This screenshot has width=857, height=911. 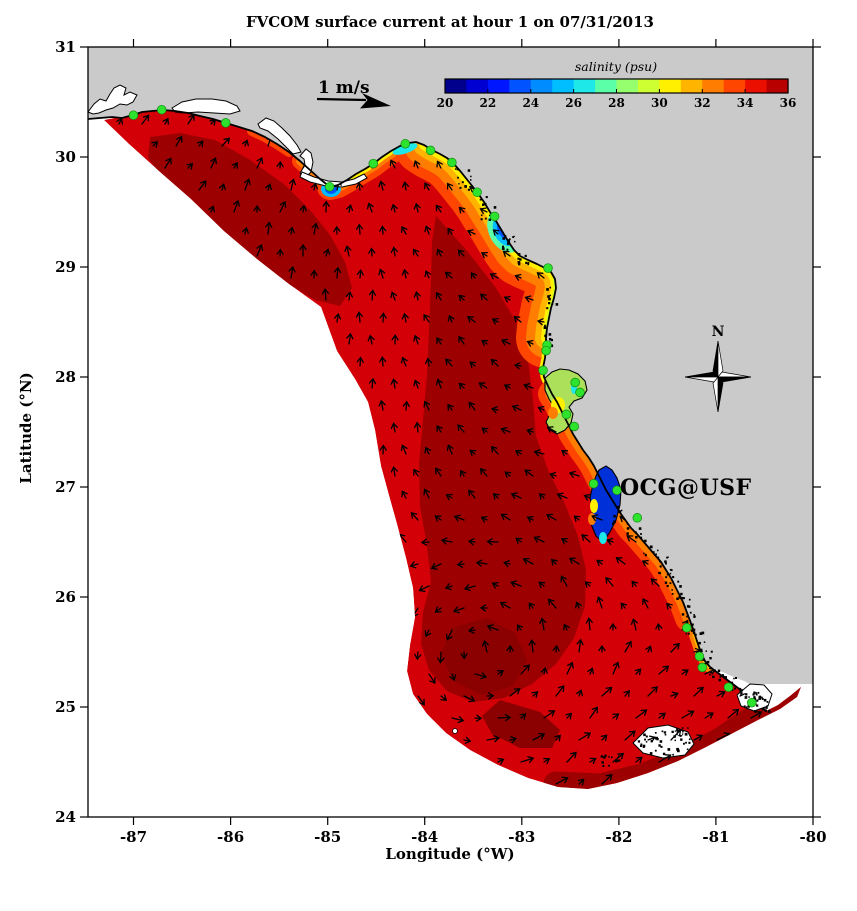 I want to click on river-plume, so click(x=405, y=149).